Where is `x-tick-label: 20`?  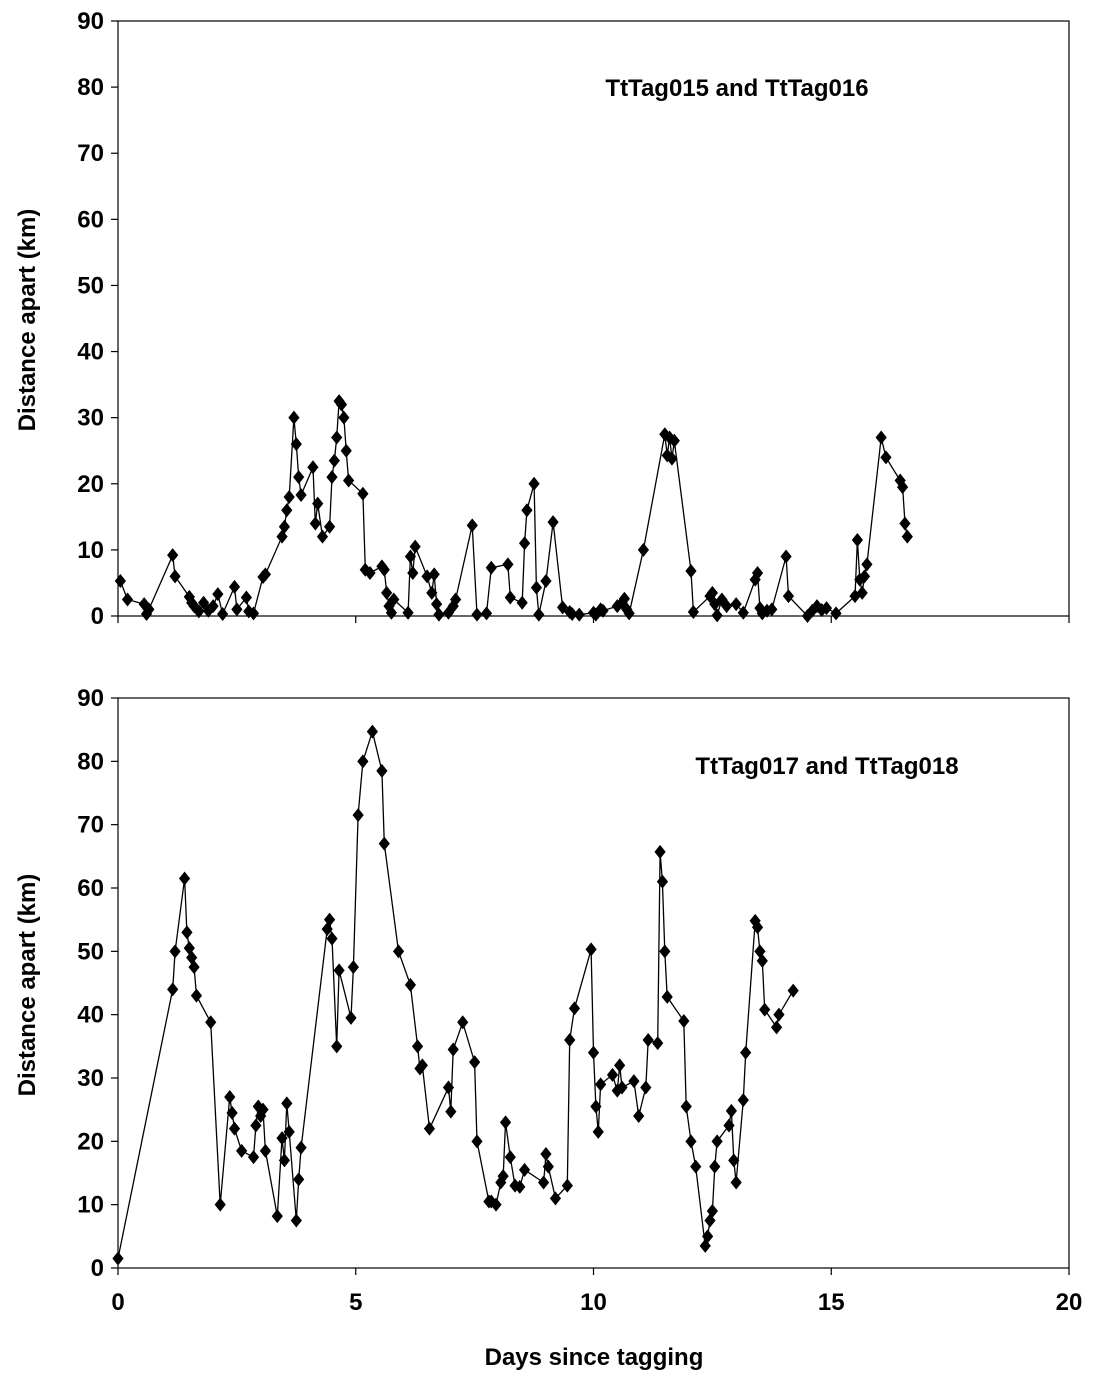 x-tick-label: 20 is located at coordinates (1069, 1302).